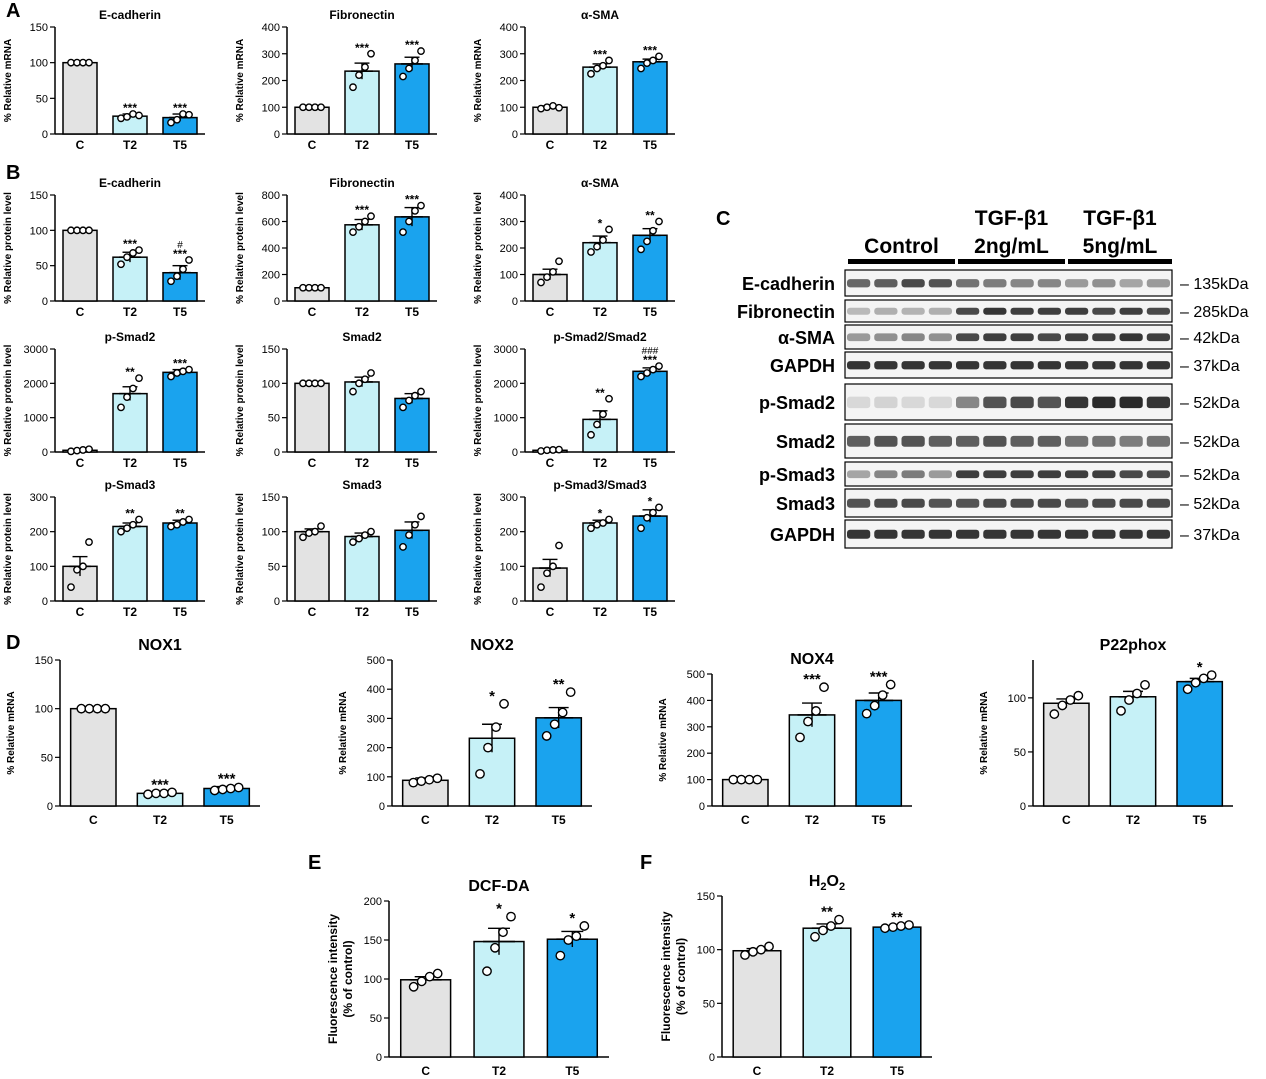 The width and height of the screenshot is (1266, 1079). Describe the element at coordinates (130, 337) in the screenshot. I see `chart-title: p-Smad2` at that location.